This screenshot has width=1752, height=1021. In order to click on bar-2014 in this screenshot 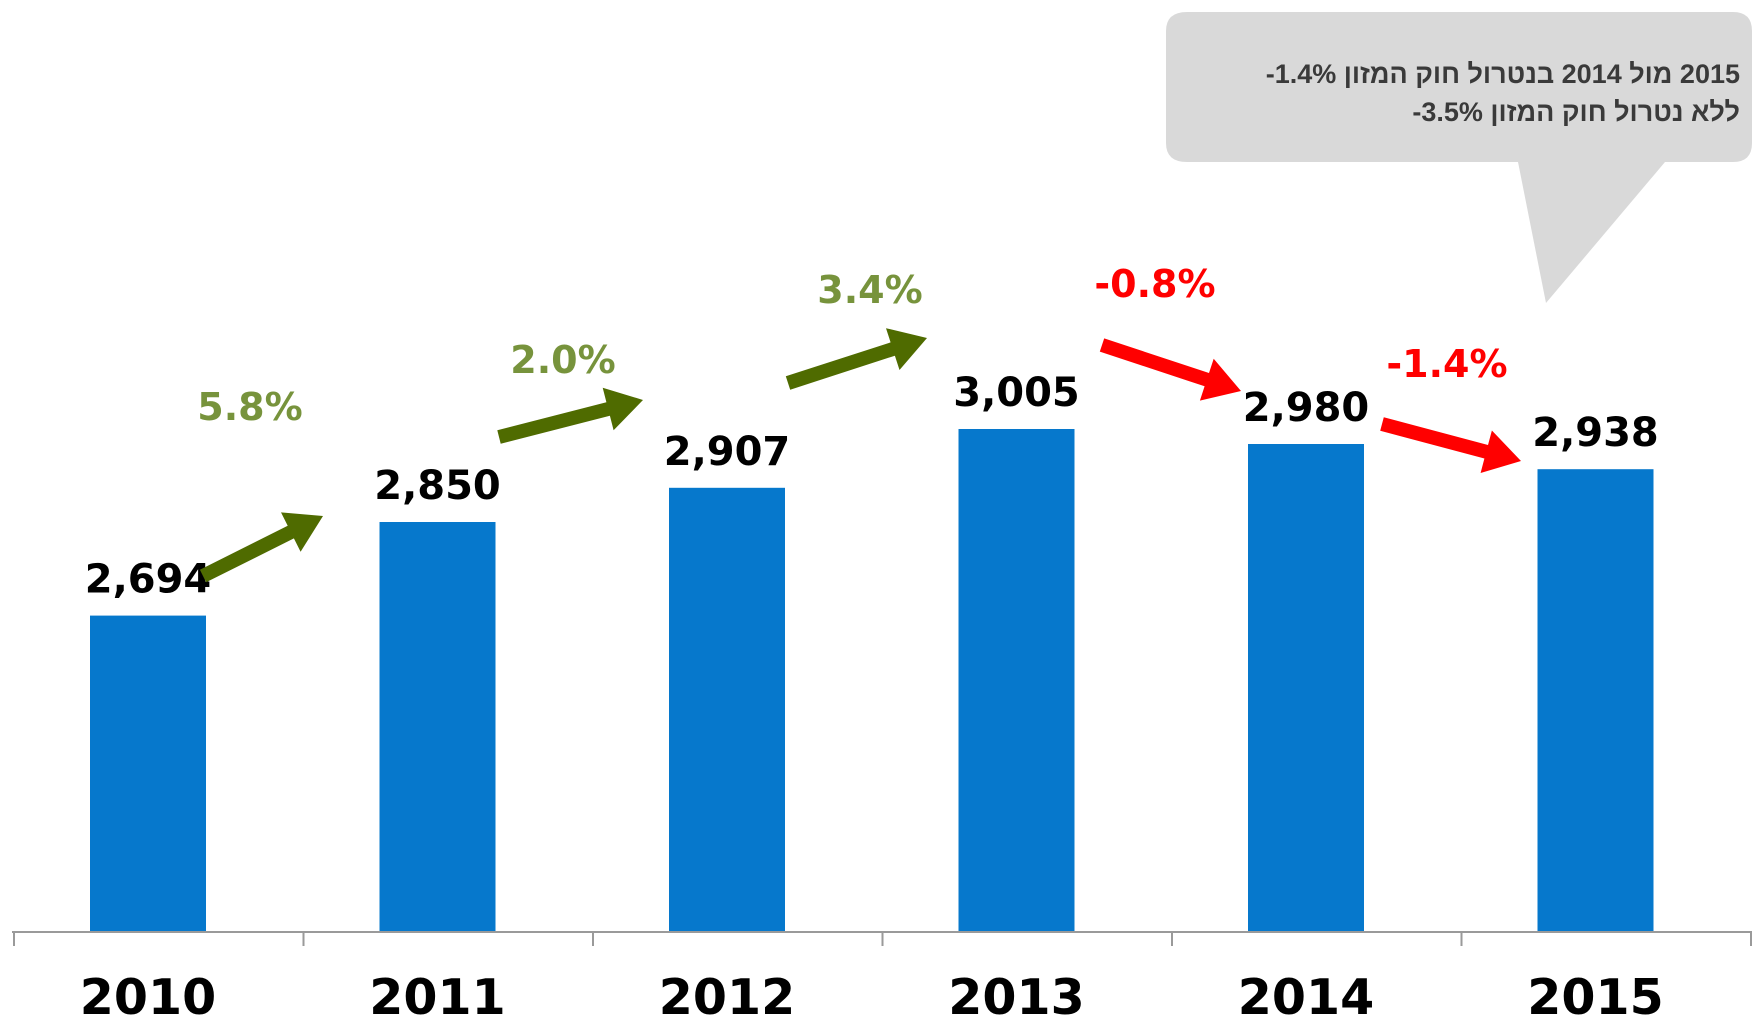, I will do `click(1306, 688)`.